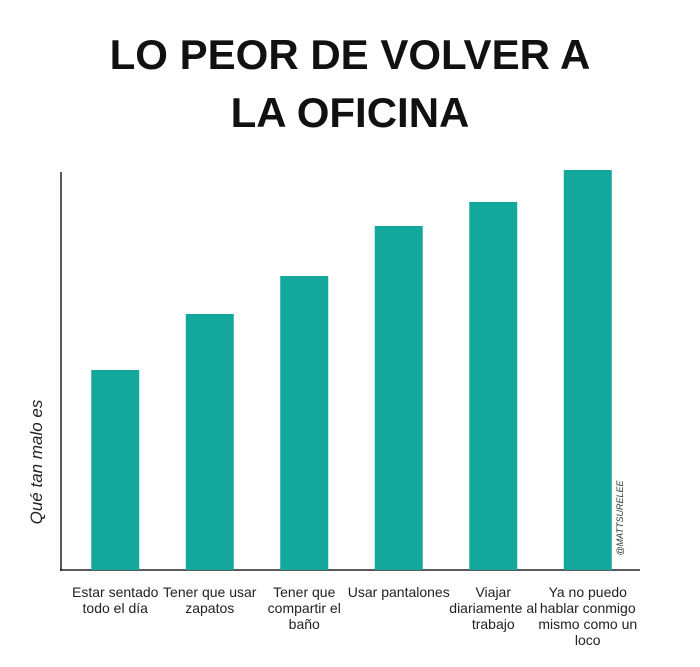 The image size is (700, 667). I want to click on x-tick-label: Usar pantalones, so click(398, 592).